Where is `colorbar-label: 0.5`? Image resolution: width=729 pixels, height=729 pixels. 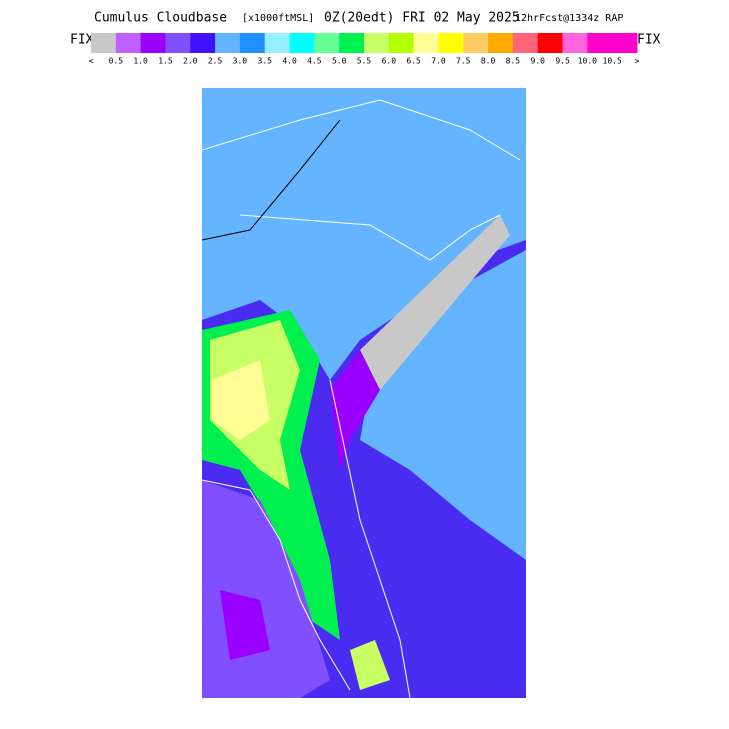
colorbar-label: 0.5 is located at coordinates (116, 61).